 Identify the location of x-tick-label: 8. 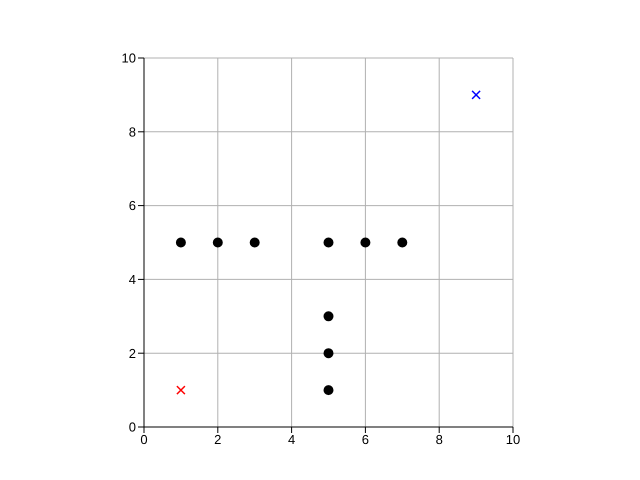
(439, 440).